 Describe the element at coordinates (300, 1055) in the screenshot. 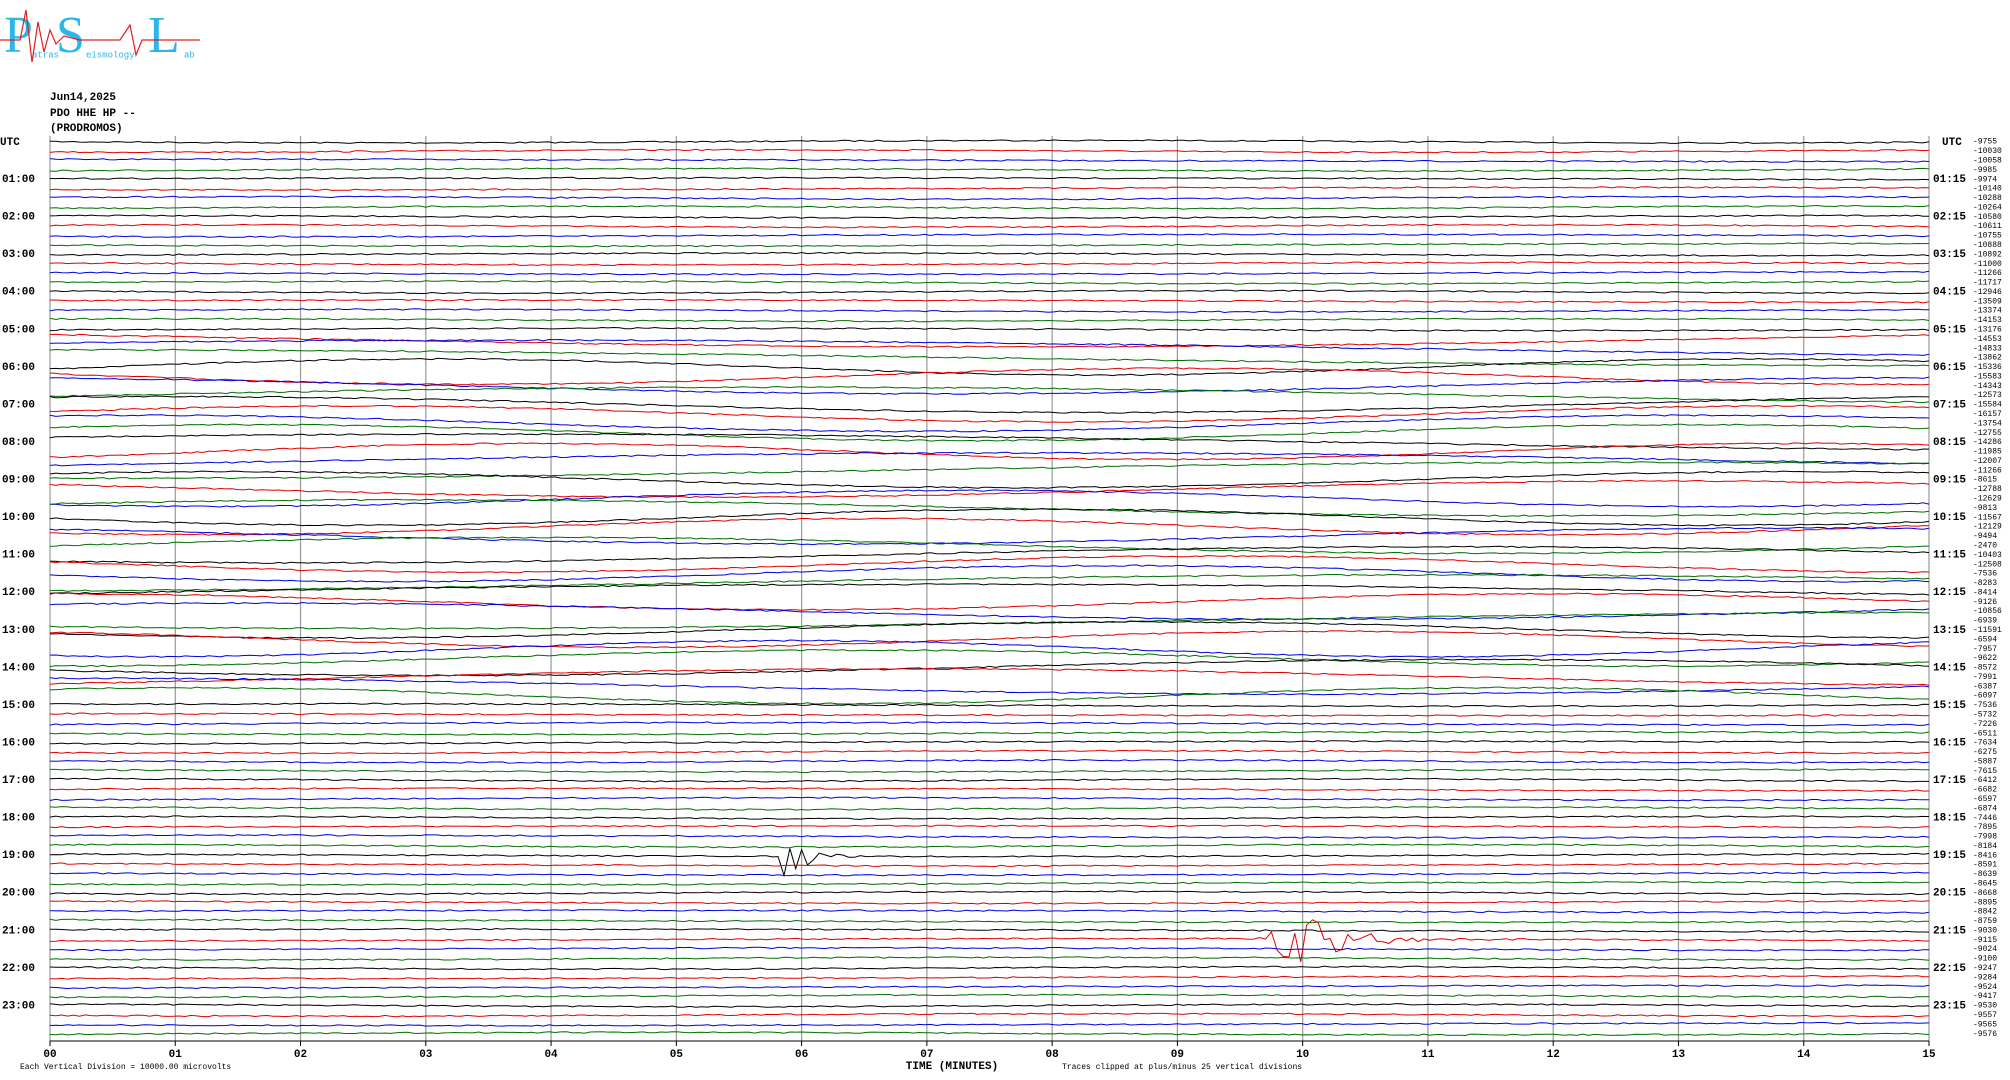

I see `x-tick-label: 02` at that location.